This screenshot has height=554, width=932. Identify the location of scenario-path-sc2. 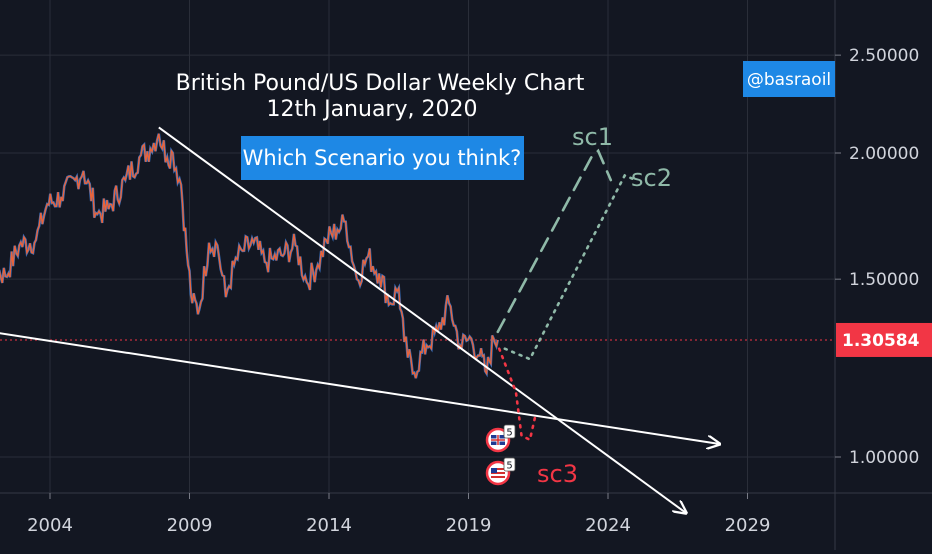
(570, 268).